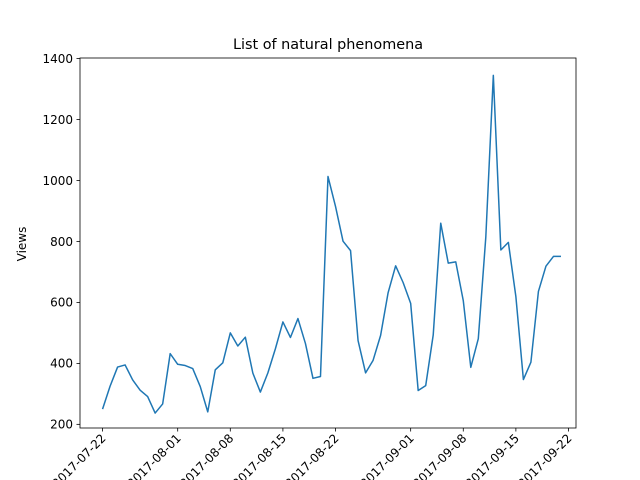 The image size is (640, 480). What do you see at coordinates (492, 455) in the screenshot?
I see `x-tick-label: 2017-09-15` at bounding box center [492, 455].